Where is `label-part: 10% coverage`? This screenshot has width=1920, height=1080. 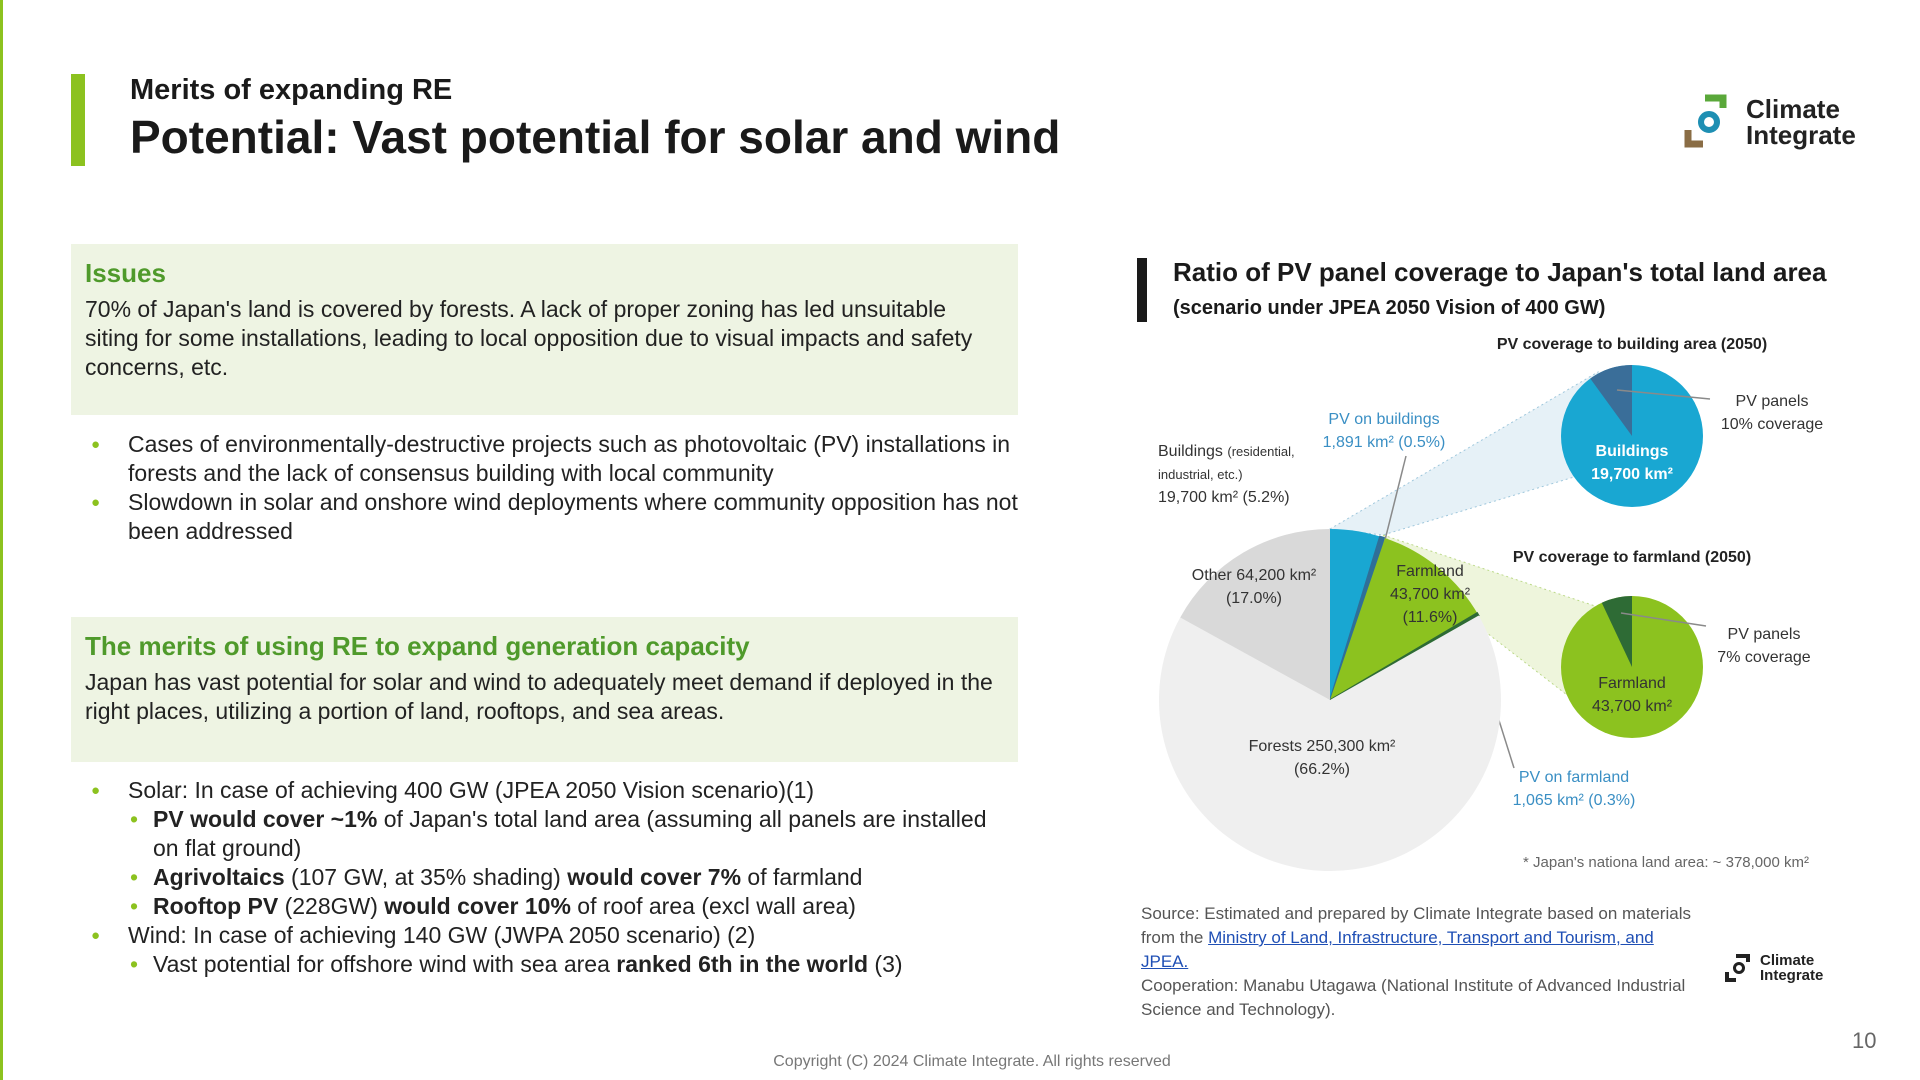 label-part: 10% coverage is located at coordinates (1772, 424).